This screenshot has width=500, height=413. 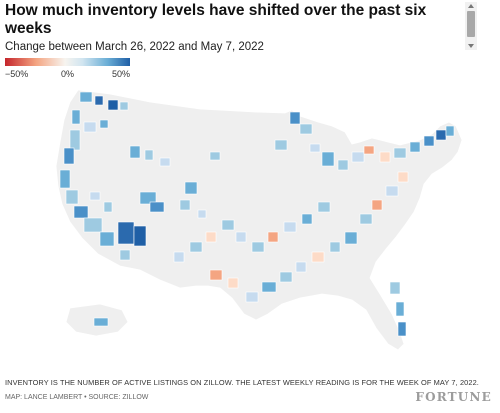 What do you see at coordinates (471, 6) in the screenshot?
I see `scroll-up-arrow-icon` at bounding box center [471, 6].